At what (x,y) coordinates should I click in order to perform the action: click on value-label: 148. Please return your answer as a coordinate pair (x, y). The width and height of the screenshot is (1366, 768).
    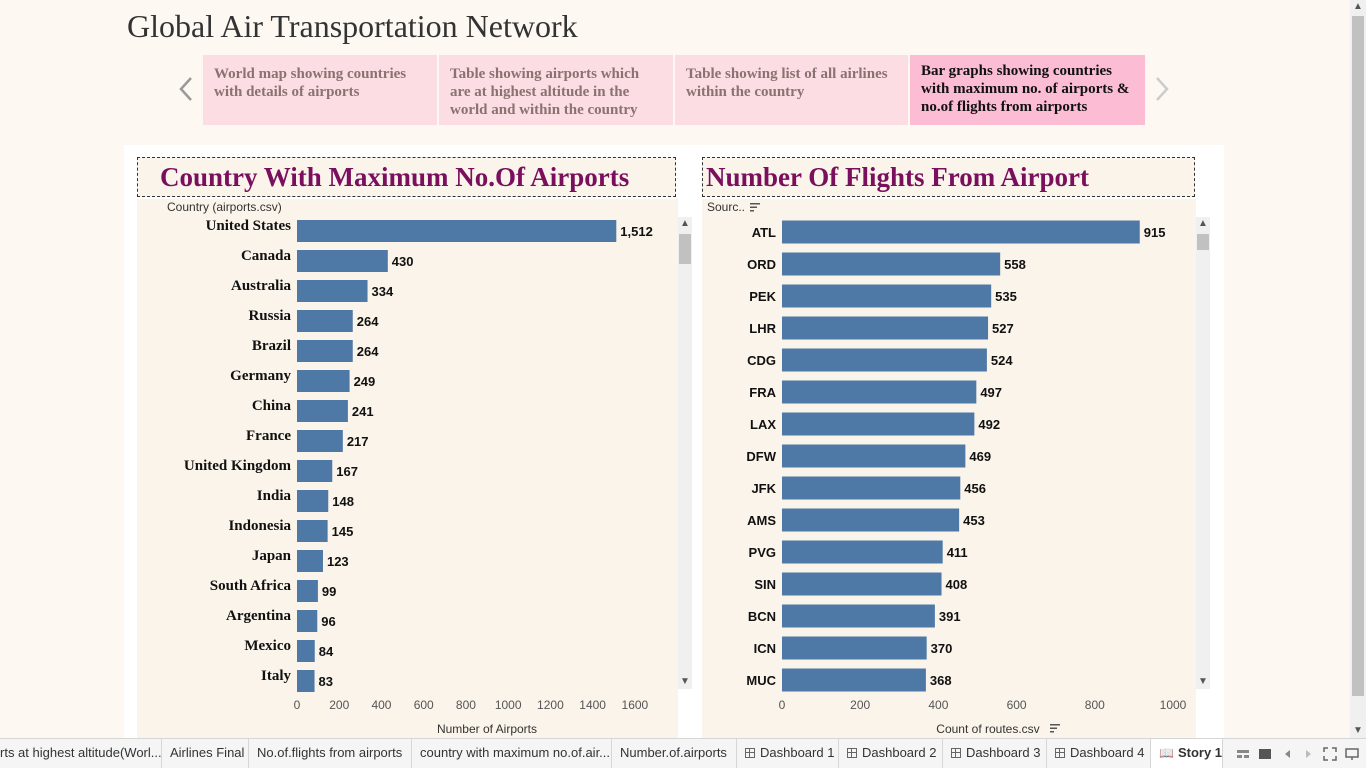
    Looking at the image, I should click on (343, 501).